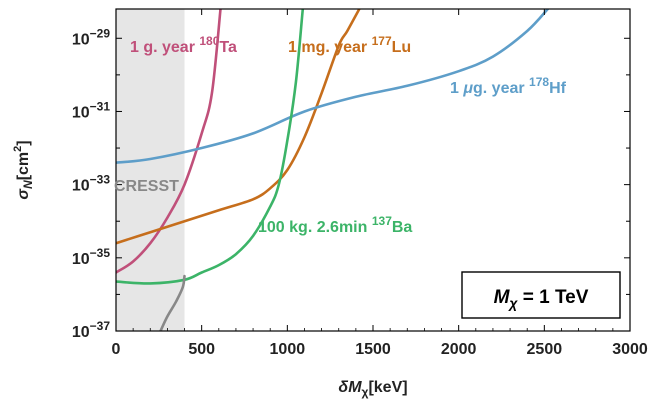  What do you see at coordinates (146, 186) in the screenshot?
I see `label-cresst: CRESST` at bounding box center [146, 186].